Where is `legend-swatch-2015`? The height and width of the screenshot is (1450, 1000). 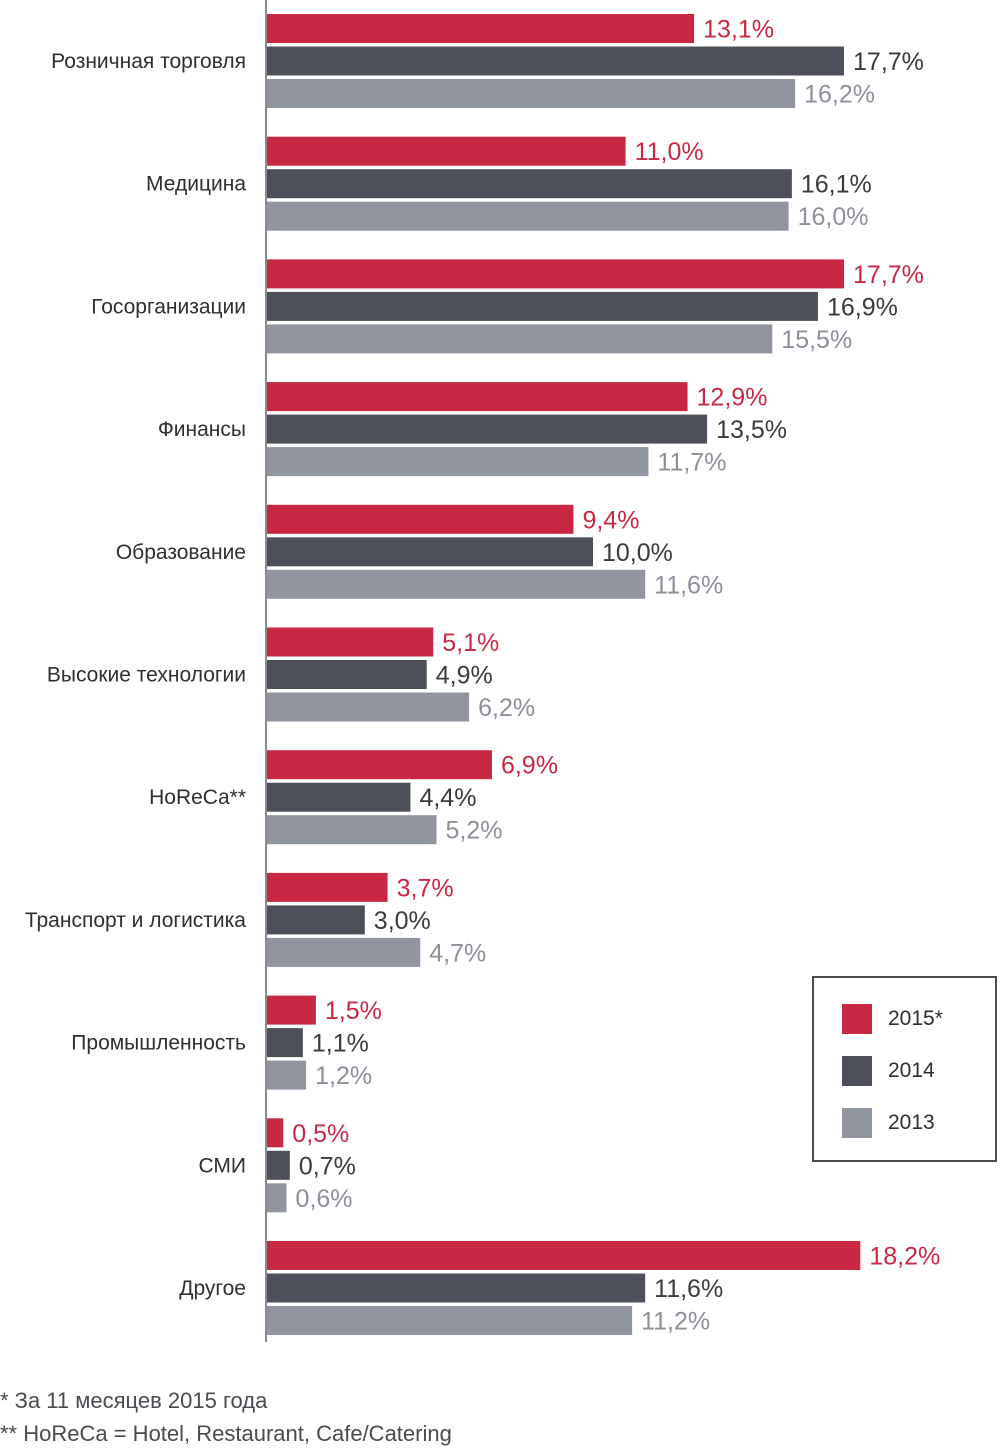
legend-swatch-2015 is located at coordinates (857, 1019).